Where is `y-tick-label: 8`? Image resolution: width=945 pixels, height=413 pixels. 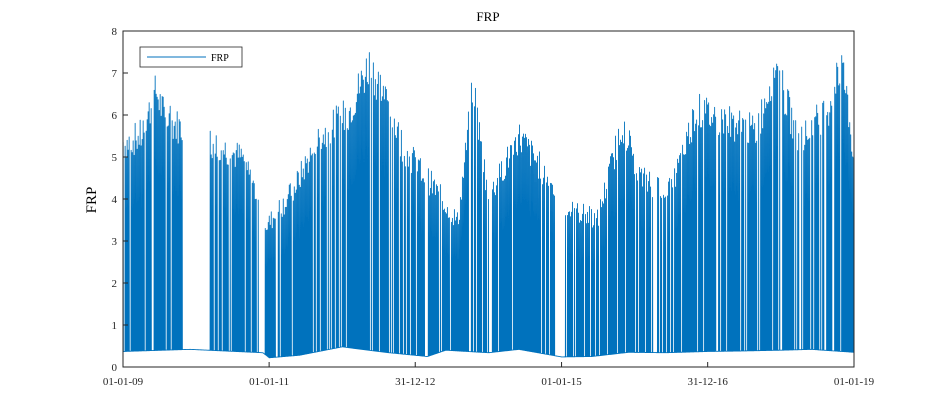
y-tick-label: 8 is located at coordinates (115, 32).